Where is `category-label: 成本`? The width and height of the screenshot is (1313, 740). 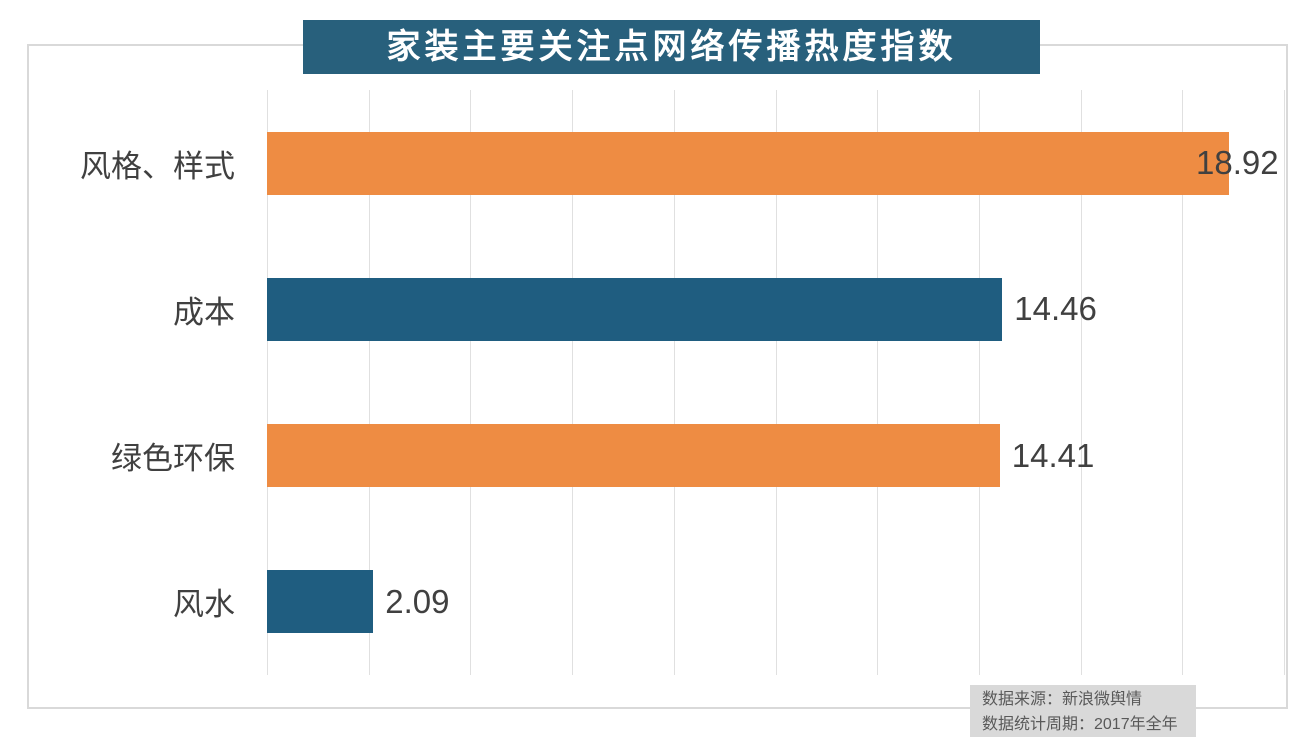
category-label: 成本 is located at coordinates (204, 312).